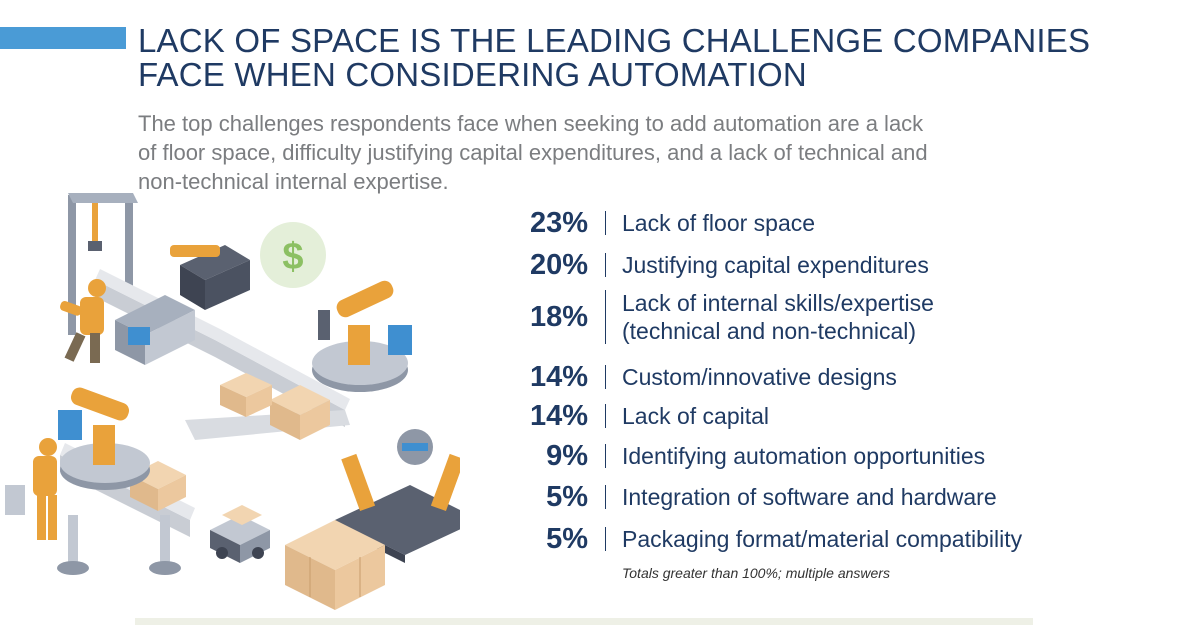  Describe the element at coordinates (780, 415) in the screenshot. I see `challenge-row: 14% Lack of capital` at that location.